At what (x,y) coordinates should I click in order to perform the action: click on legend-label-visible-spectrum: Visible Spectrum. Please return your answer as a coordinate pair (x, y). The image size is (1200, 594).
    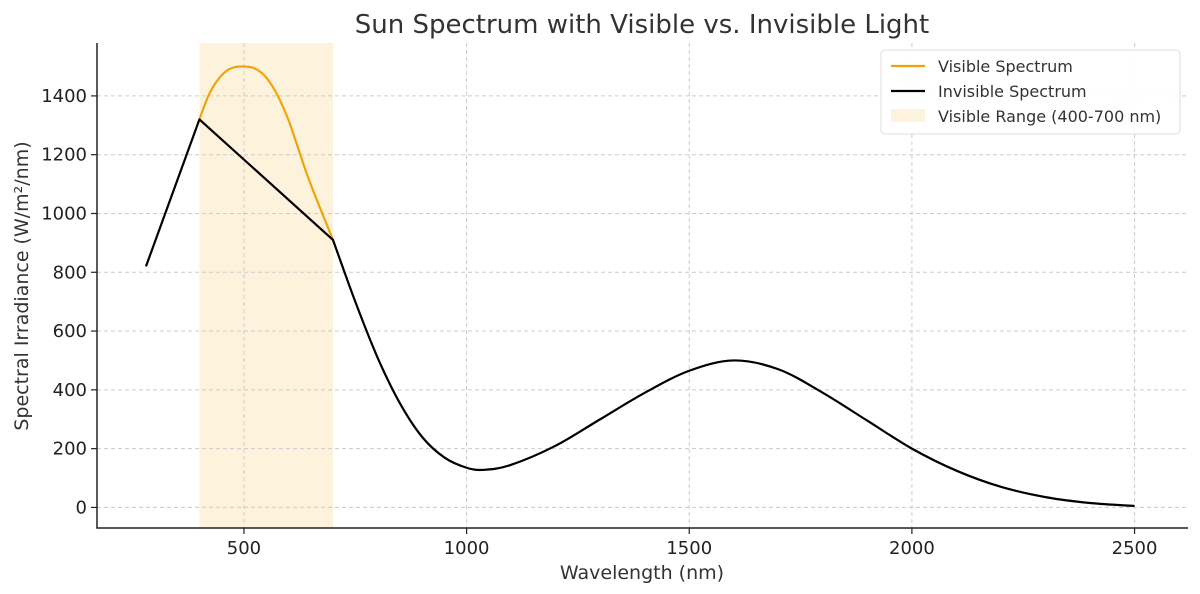
    Looking at the image, I should click on (1005, 66).